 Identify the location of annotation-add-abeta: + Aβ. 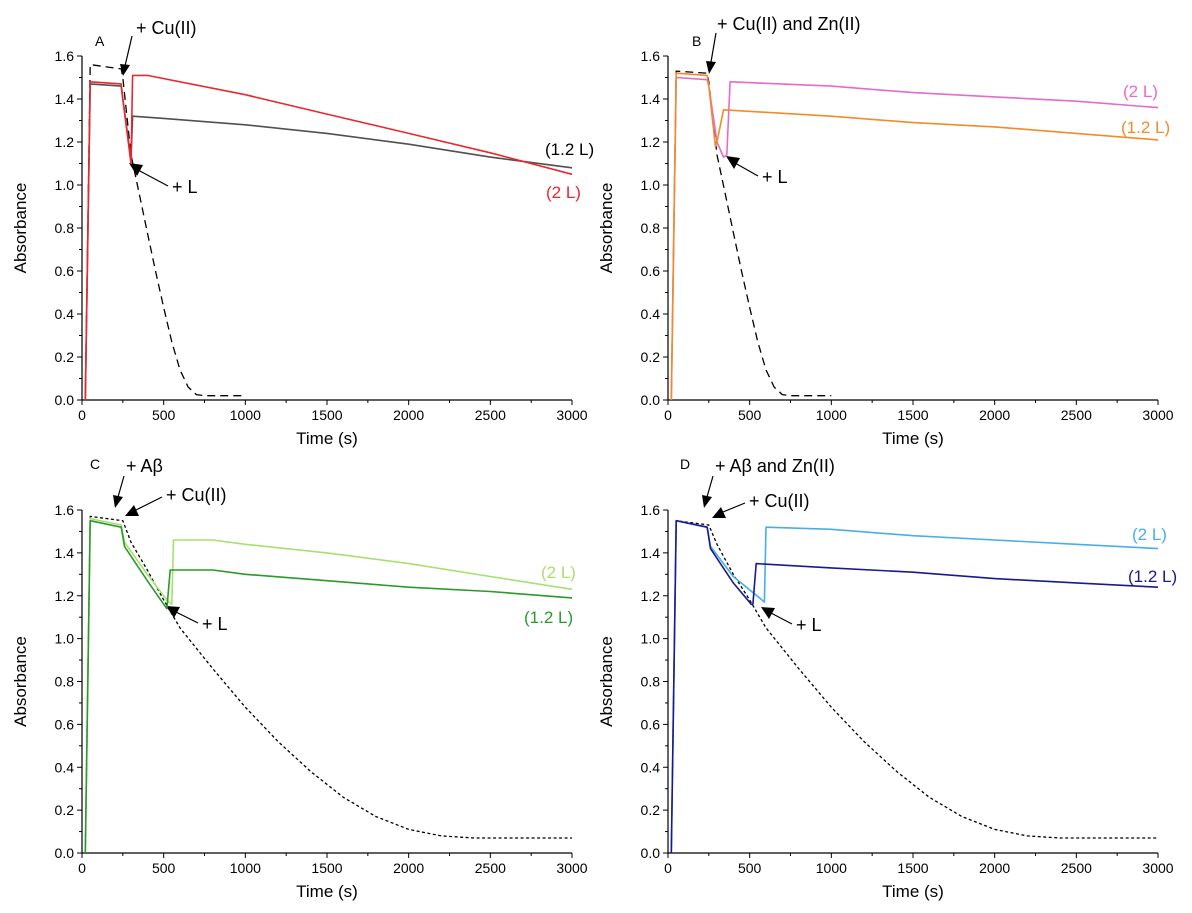
(144, 466).